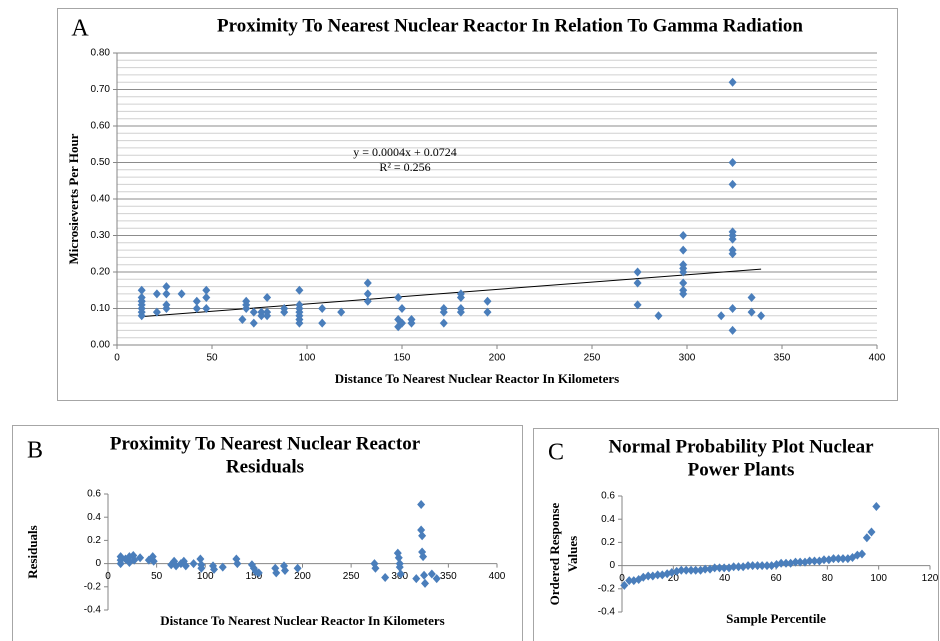 This screenshot has height=641, width=940. What do you see at coordinates (101, 272) in the screenshot?
I see `y-tick-label: 0.20` at bounding box center [101, 272].